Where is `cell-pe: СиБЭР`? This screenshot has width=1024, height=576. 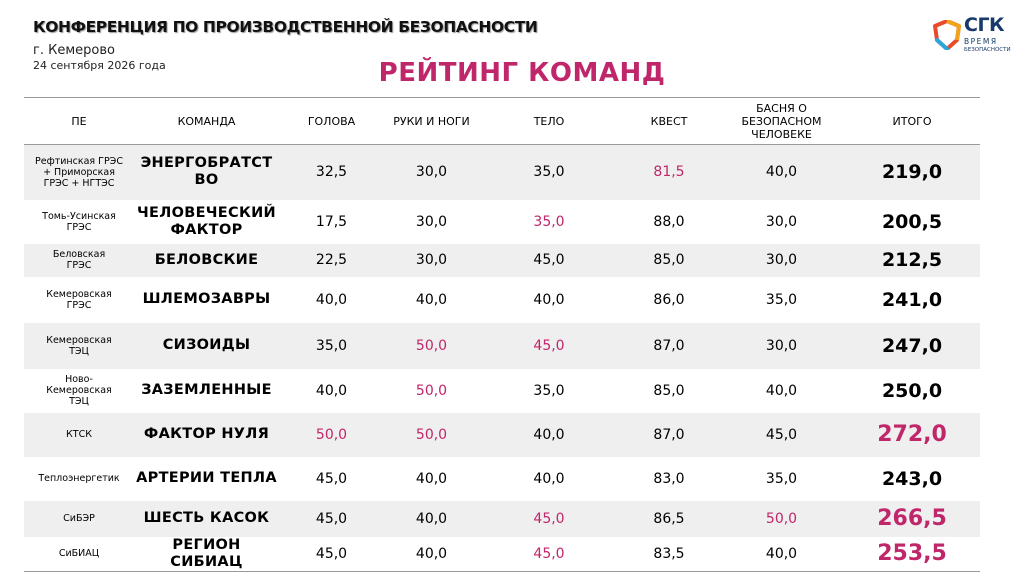
cell-pe: СиБЭР is located at coordinates (79, 518).